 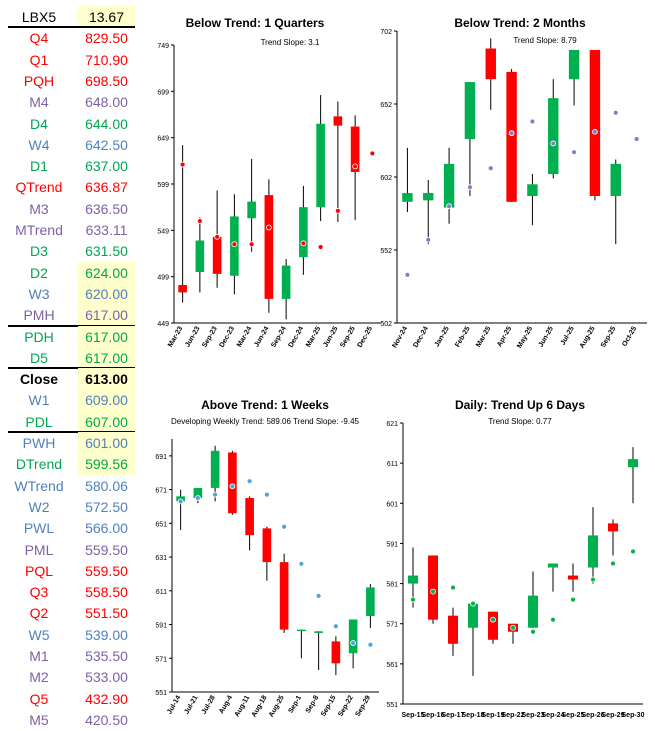 I want to click on level-label: PQH, so click(x=39, y=80).